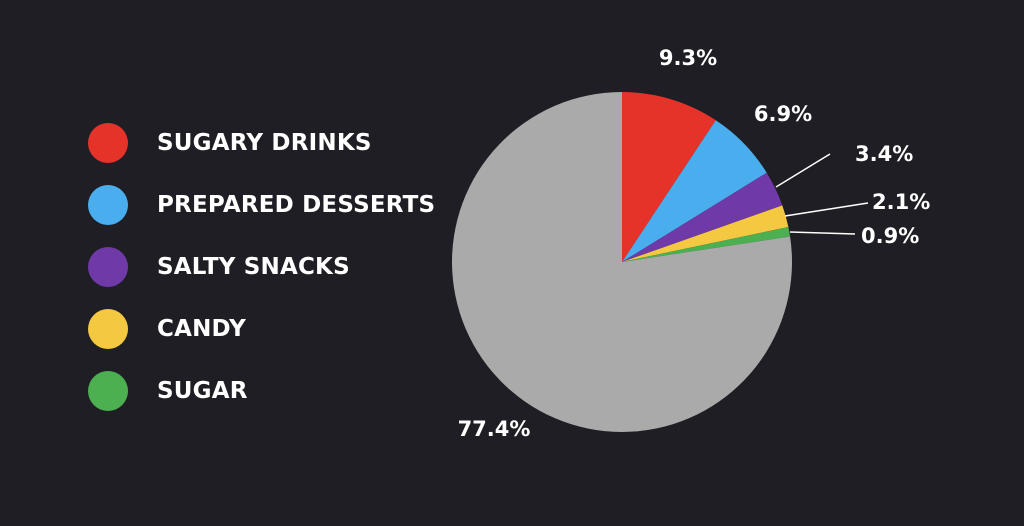 This screenshot has height=526, width=1024. Describe the element at coordinates (884, 154) in the screenshot. I see `slice-value-label-2: 3.4%` at that location.